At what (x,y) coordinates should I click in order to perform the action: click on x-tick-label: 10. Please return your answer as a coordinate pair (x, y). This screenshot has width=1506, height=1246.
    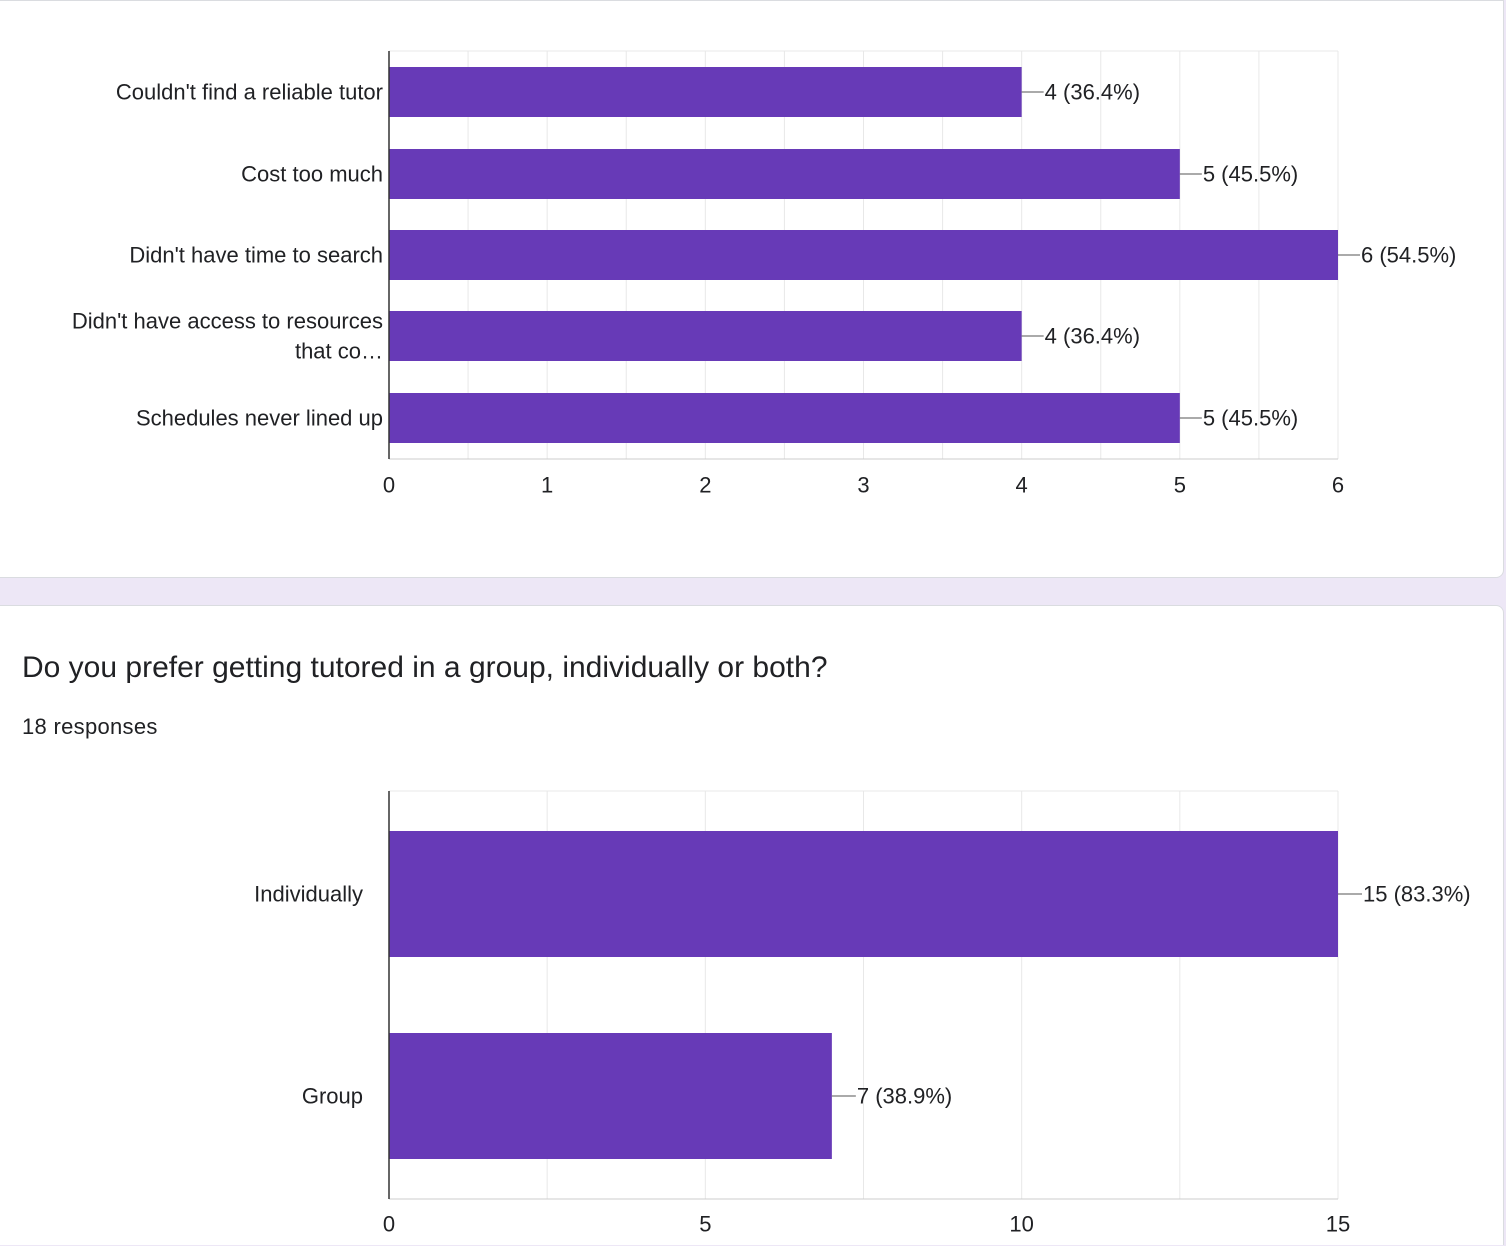
    Looking at the image, I should click on (1021, 1224).